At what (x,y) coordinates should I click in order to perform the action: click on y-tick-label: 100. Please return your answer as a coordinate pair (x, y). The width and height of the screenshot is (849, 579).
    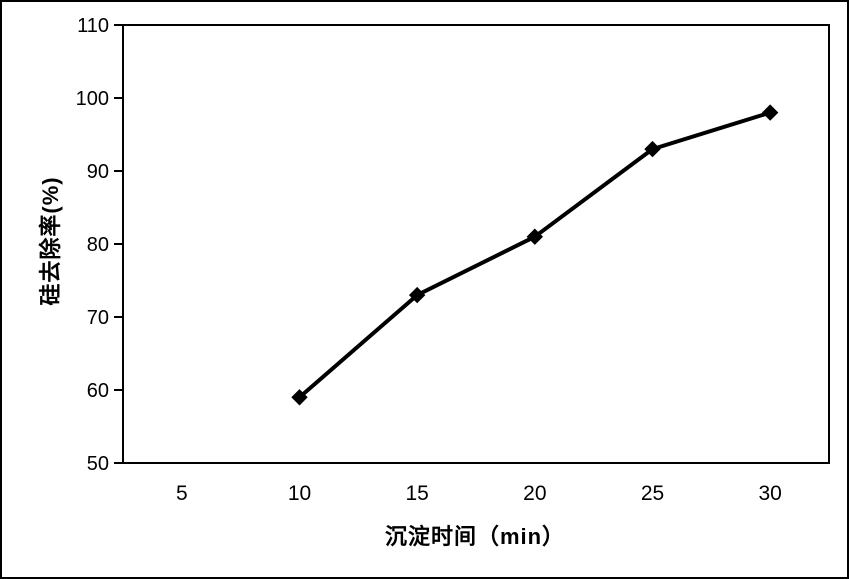
    Looking at the image, I should click on (92, 99).